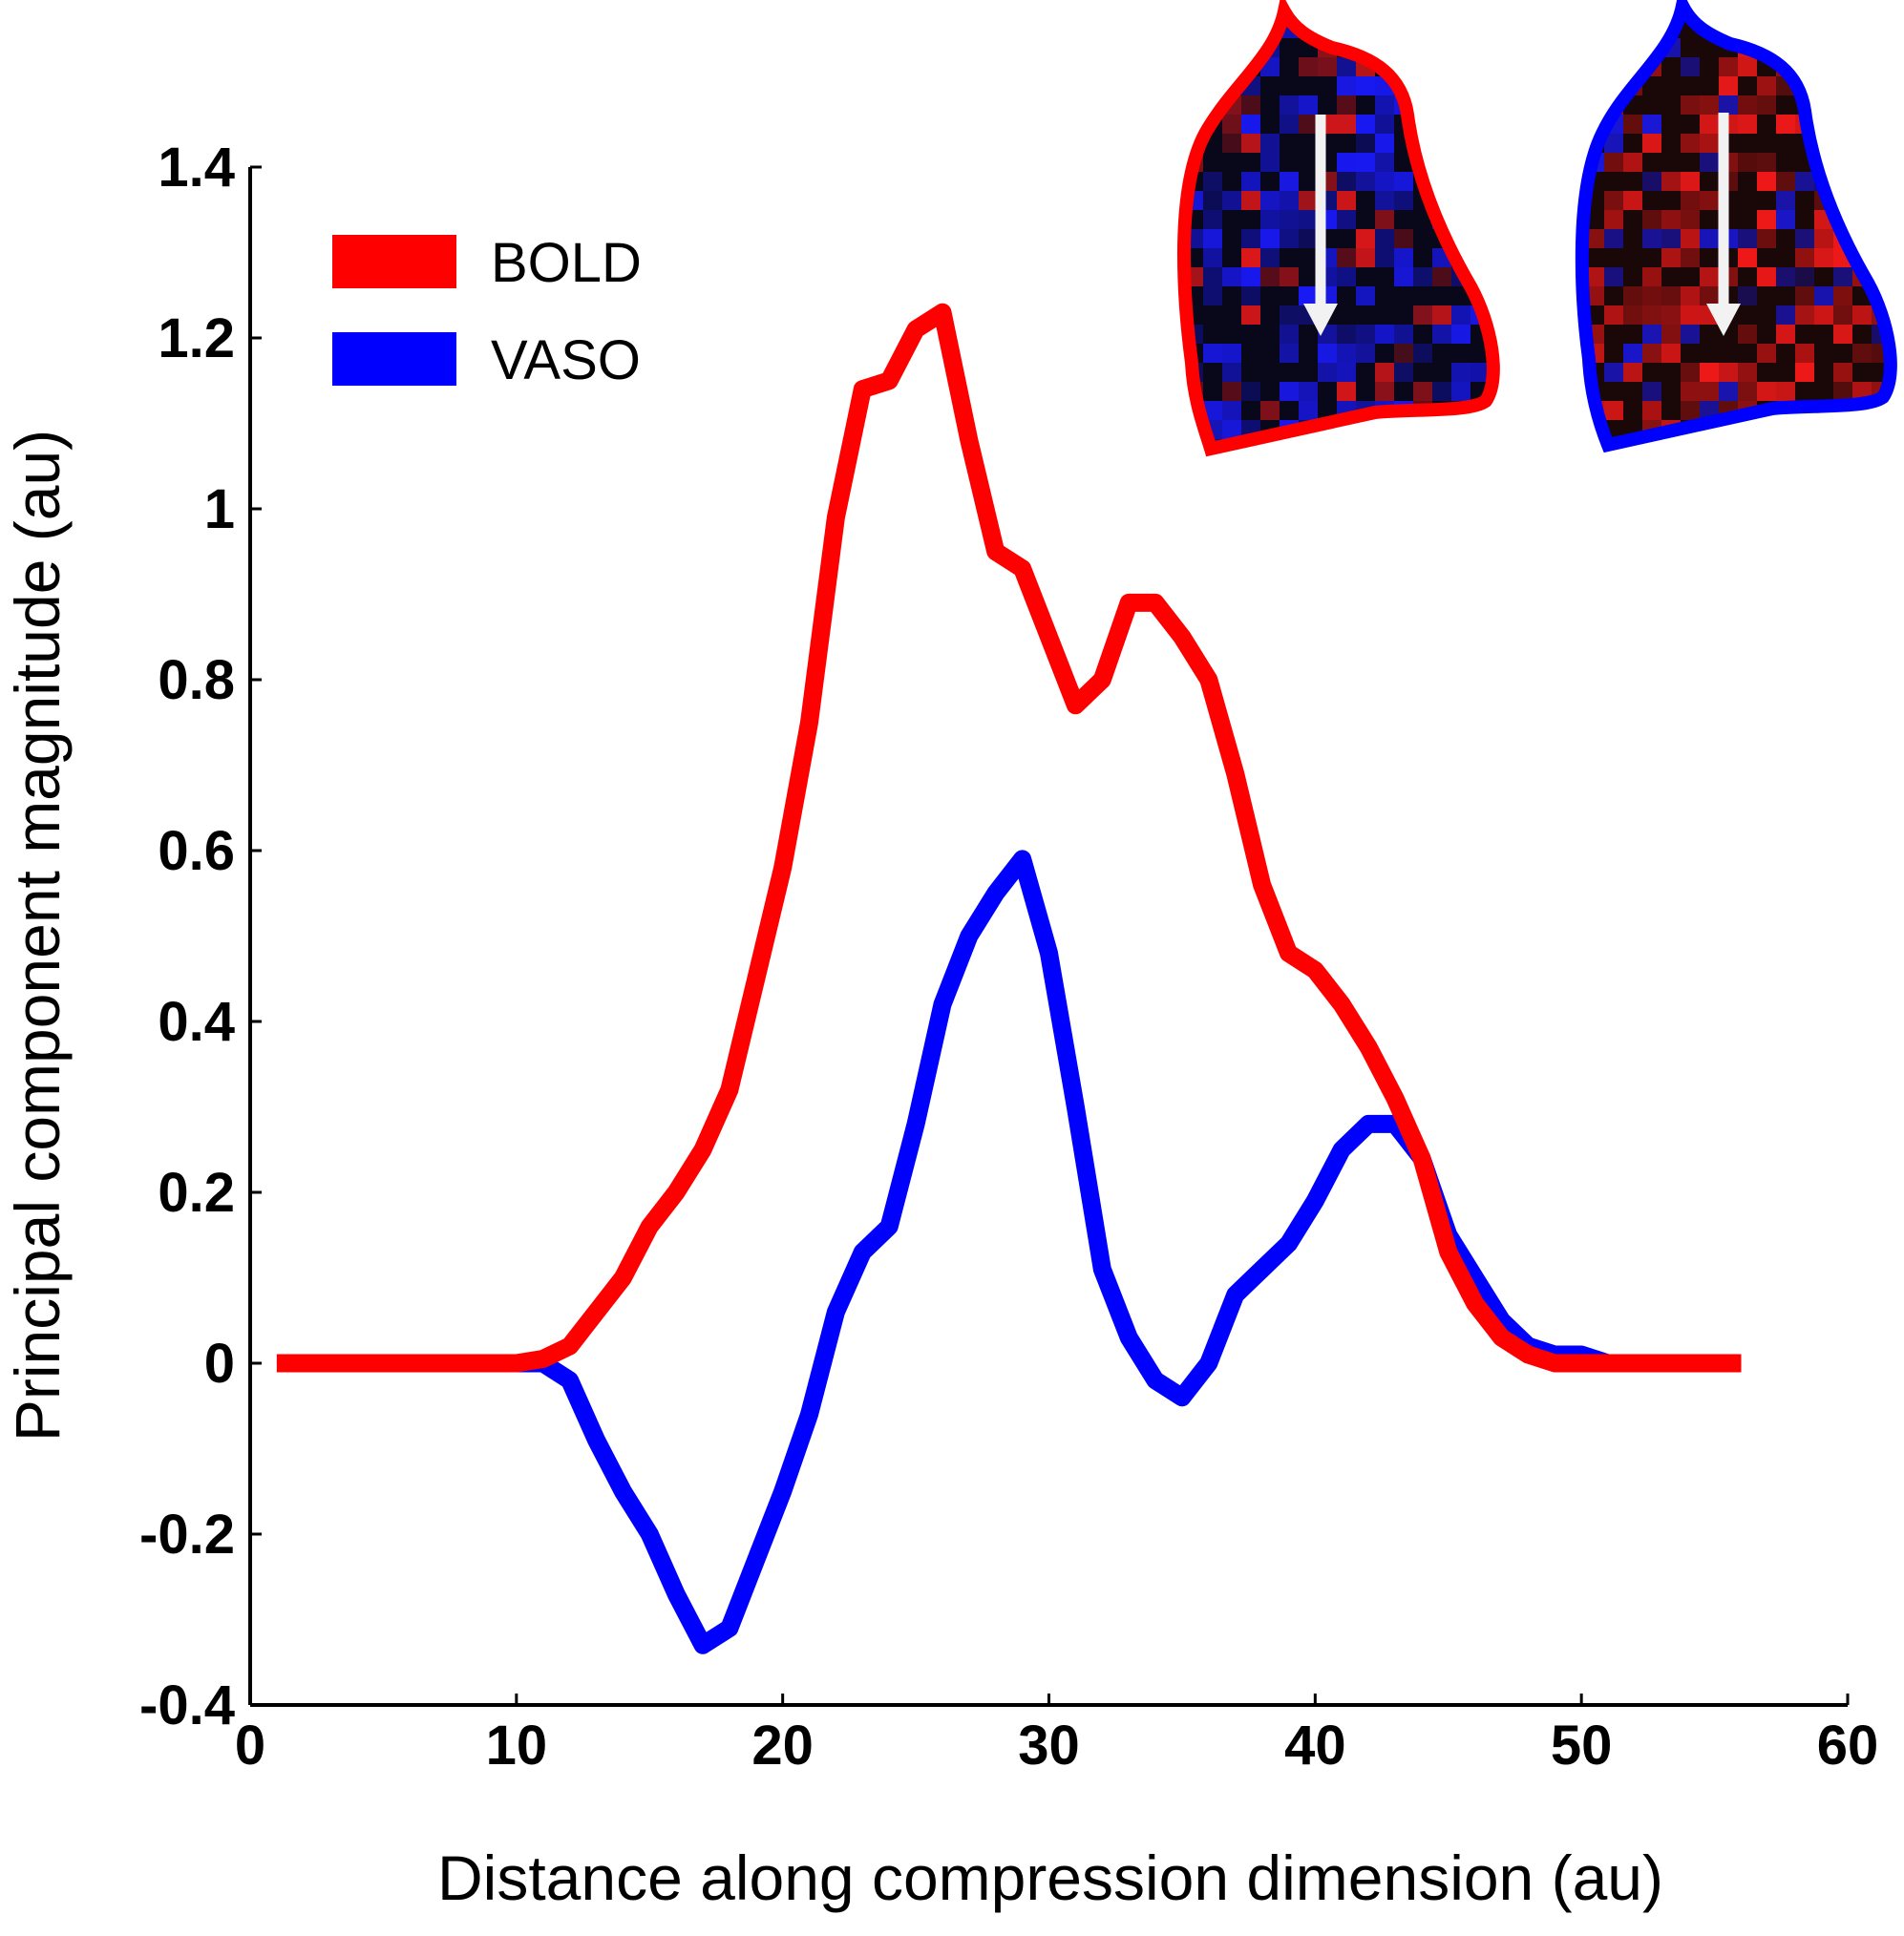  Describe the element at coordinates (1736, 226) in the screenshot. I see `inset-vaso-outline` at that location.